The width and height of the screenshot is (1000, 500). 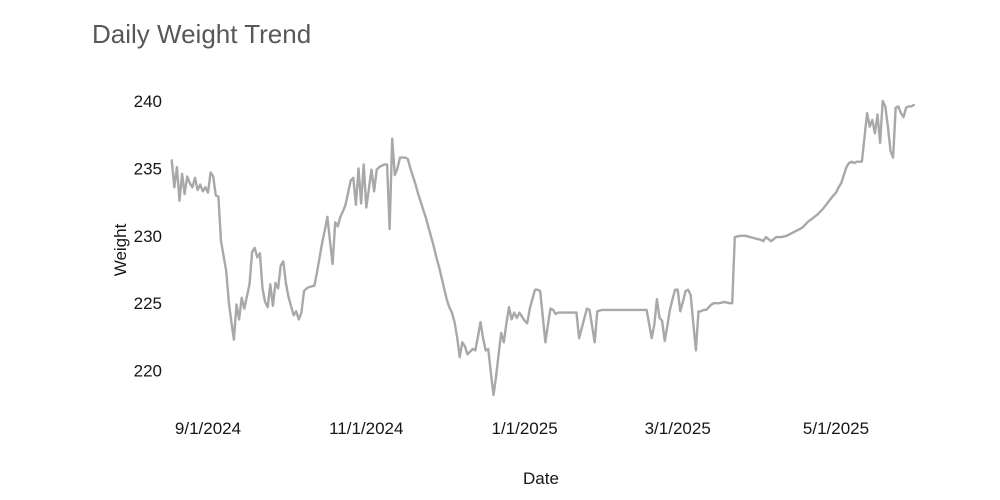 I want to click on y-tick-label: 225, so click(x=148, y=303).